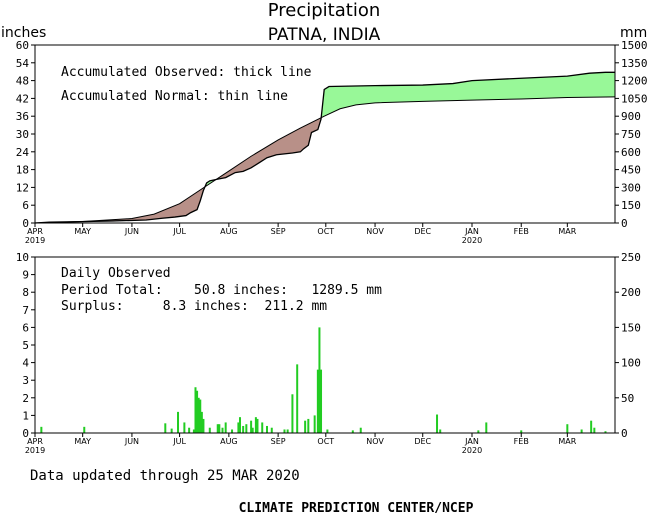  I want to click on right-tick-label: 100, so click(631, 363).